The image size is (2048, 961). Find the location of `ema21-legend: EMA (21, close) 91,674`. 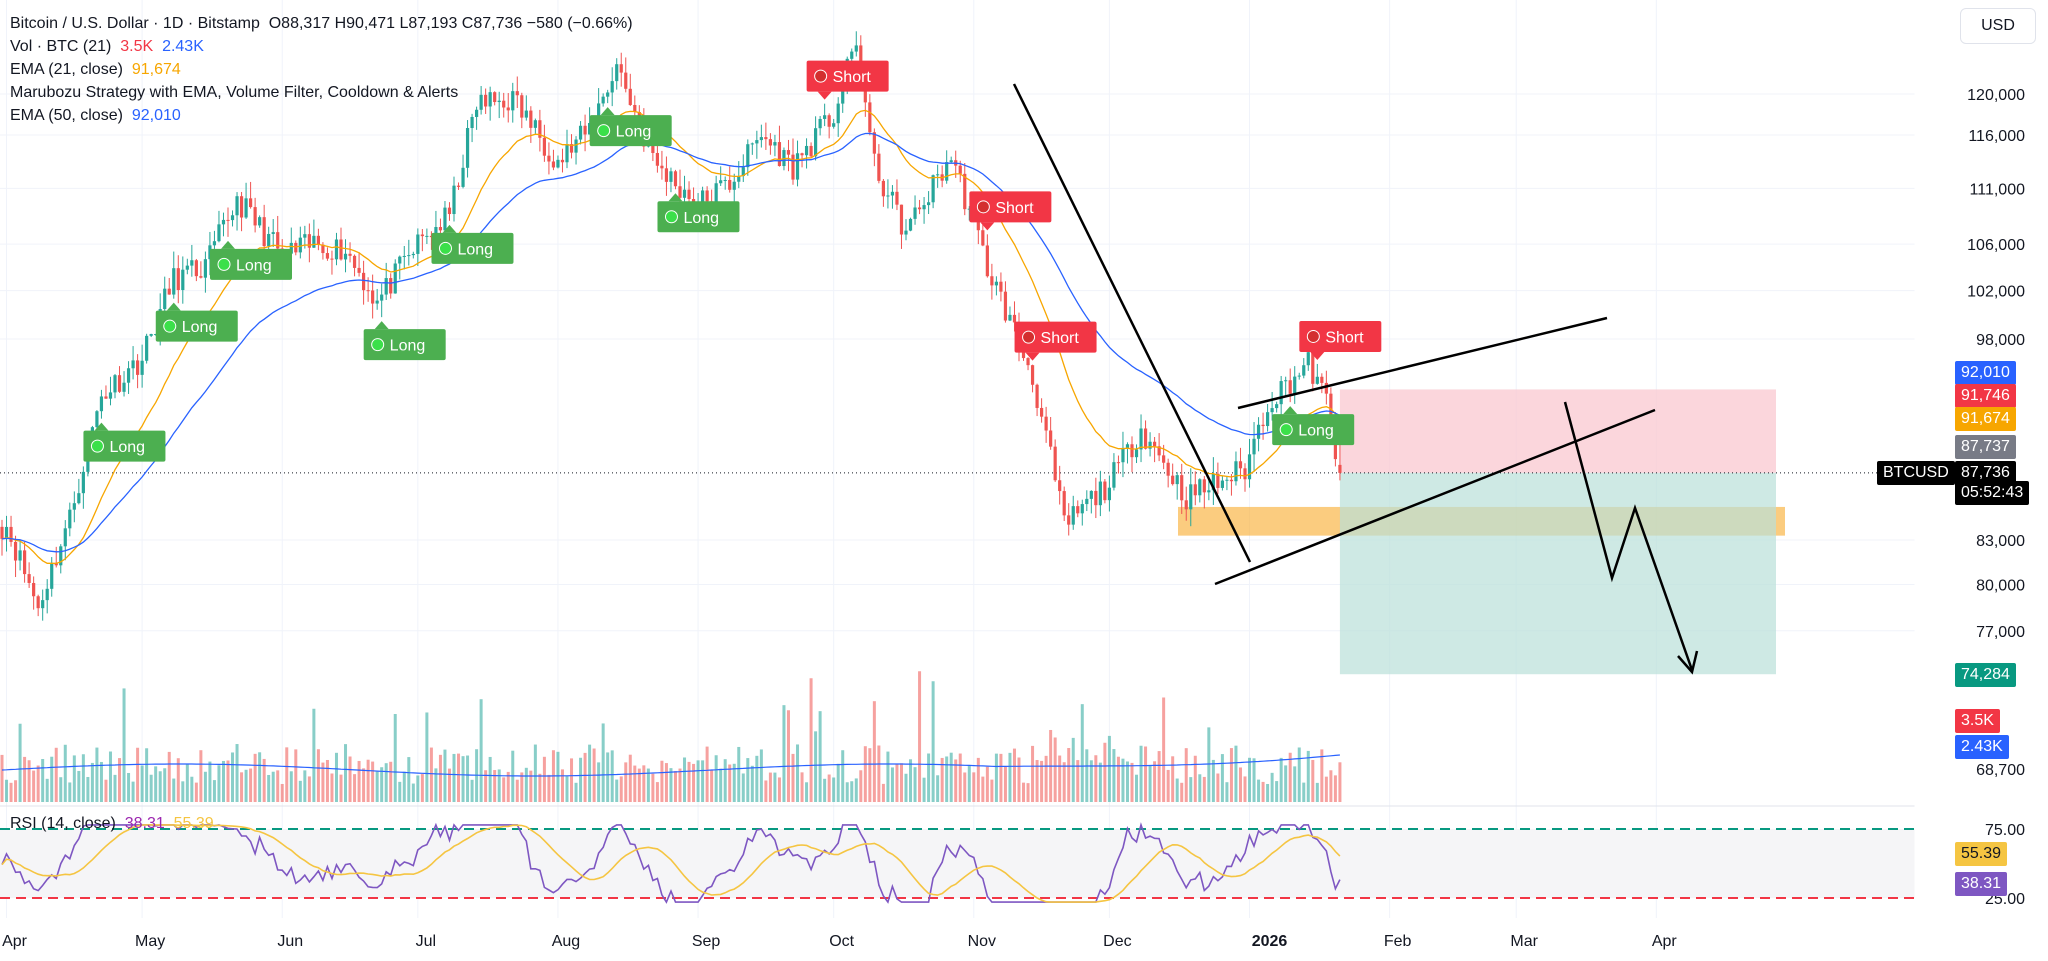

ema21-legend: EMA (21, close) 91,674 is located at coordinates (321, 69).